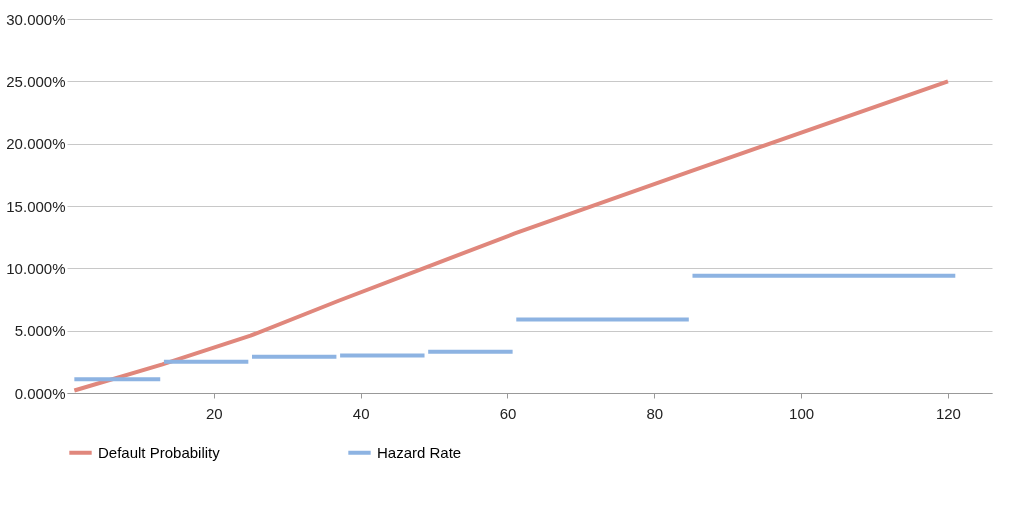 The width and height of the screenshot is (1022, 505). I want to click on x-tick-label: 60, so click(508, 413).